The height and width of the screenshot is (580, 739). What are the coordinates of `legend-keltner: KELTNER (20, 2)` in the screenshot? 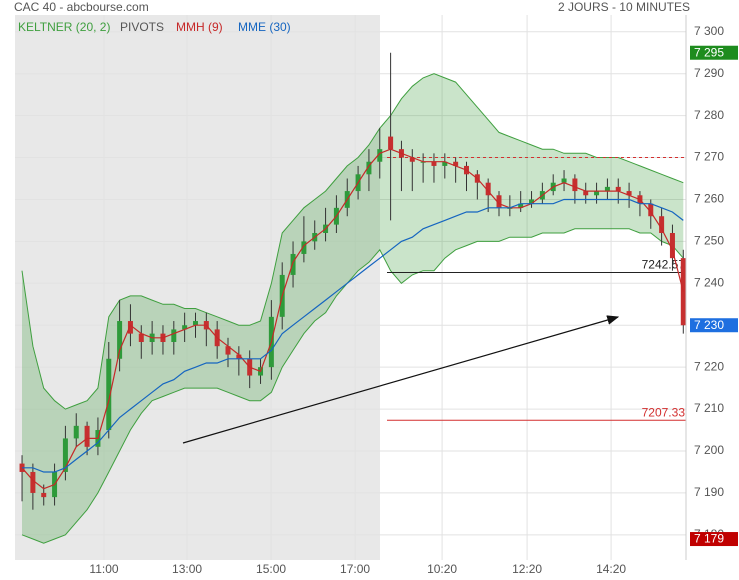 It's located at (64, 27).